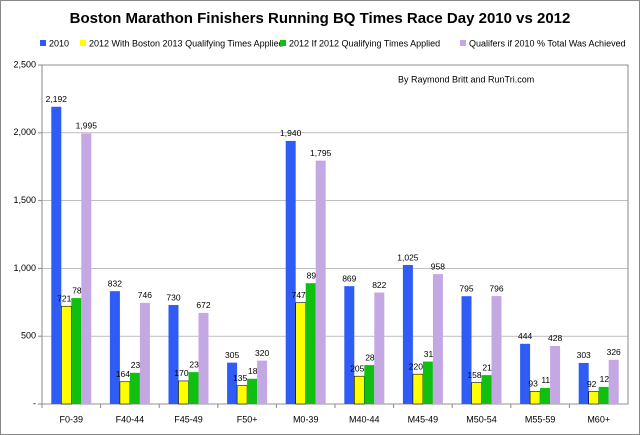 This screenshot has width=640, height=435. I want to click on value-label: 891, so click(314, 275).